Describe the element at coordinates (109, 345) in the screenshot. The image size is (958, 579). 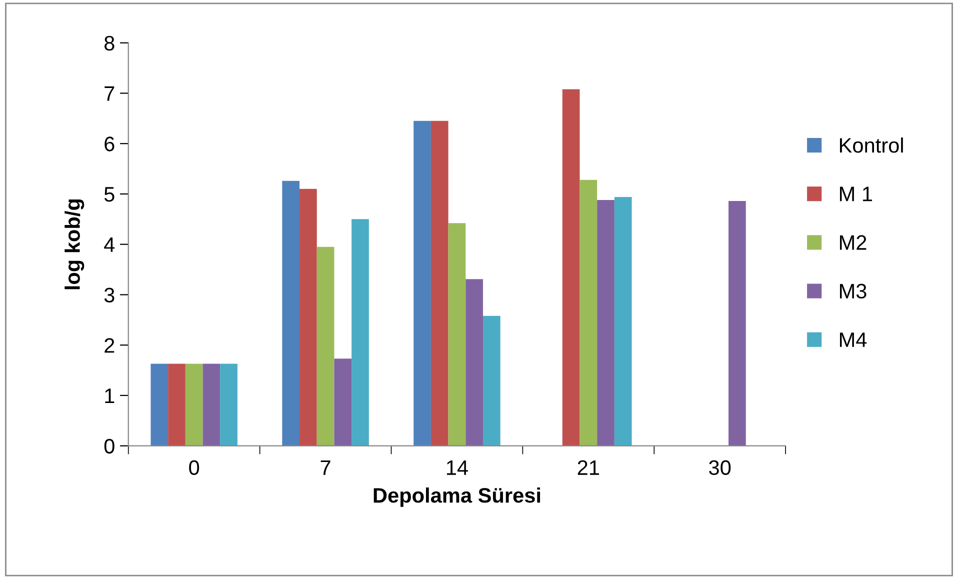
I see `y-tick-label: 2` at that location.